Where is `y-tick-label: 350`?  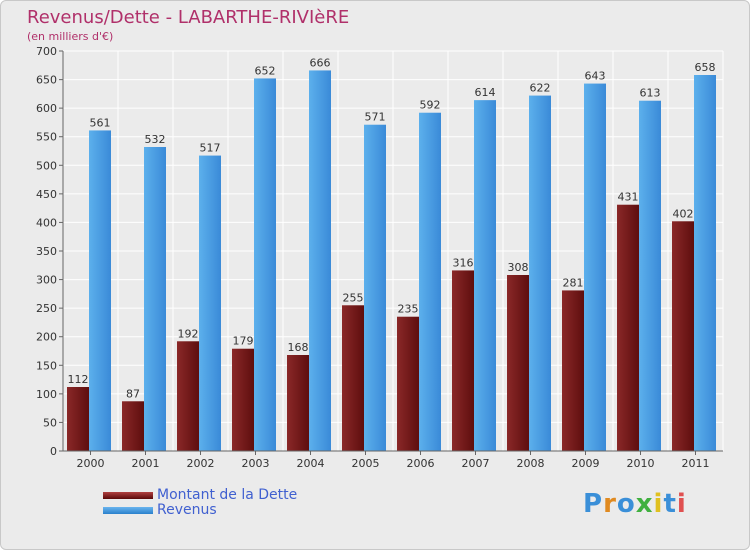 y-tick-label: 350 is located at coordinates (46, 251).